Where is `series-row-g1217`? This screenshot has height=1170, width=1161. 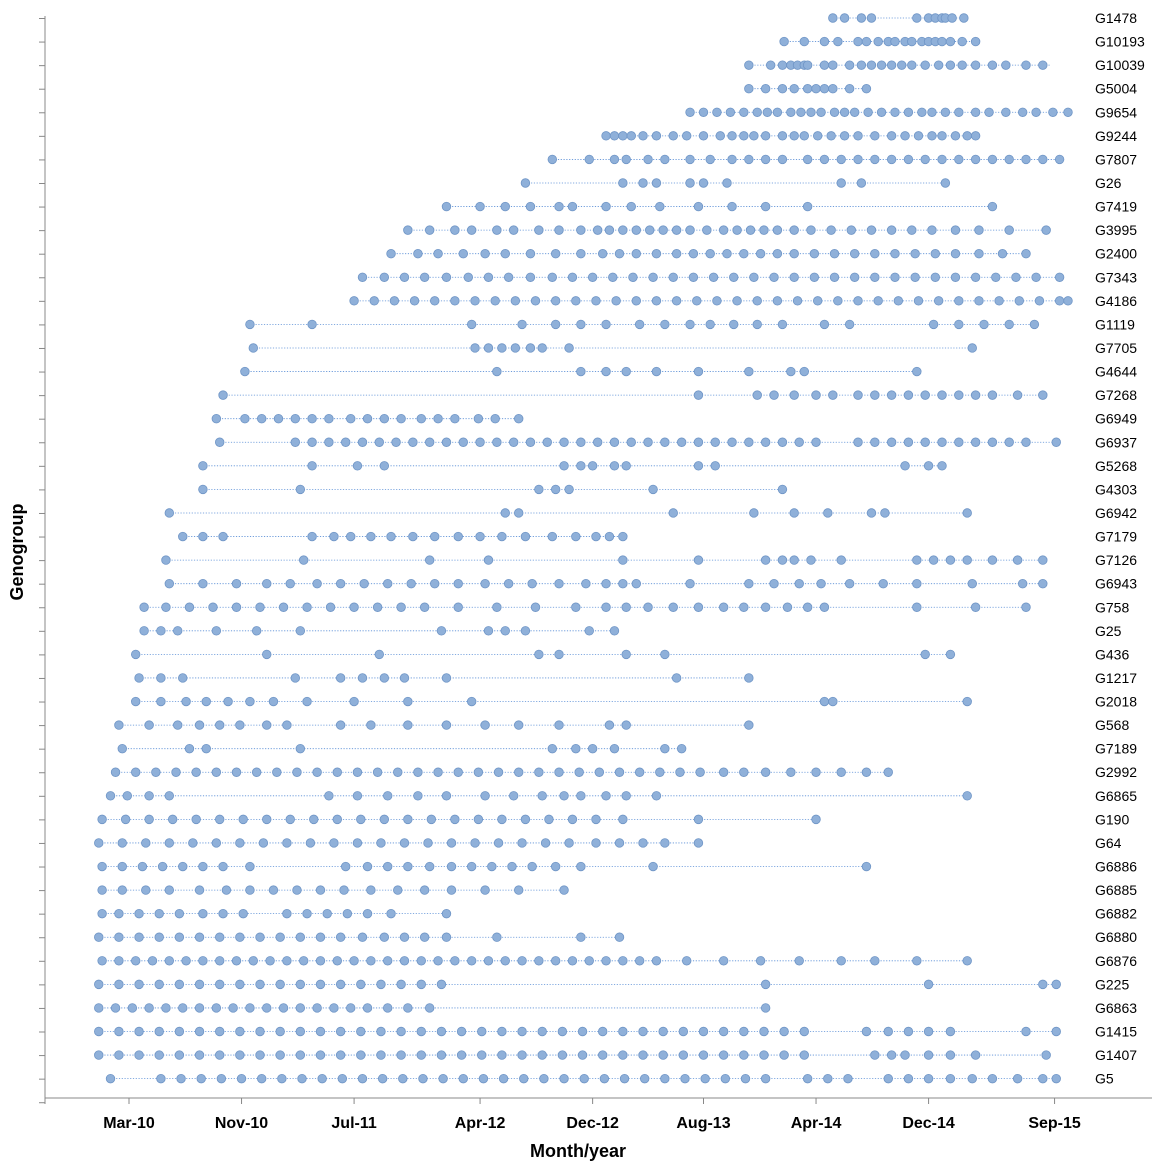 series-row-g1217 is located at coordinates (444, 678).